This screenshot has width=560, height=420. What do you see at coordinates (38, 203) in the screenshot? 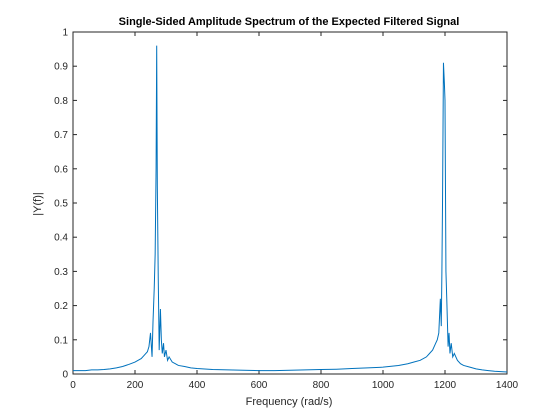
I see `y-axis-label: |Y(f)|` at bounding box center [38, 203].